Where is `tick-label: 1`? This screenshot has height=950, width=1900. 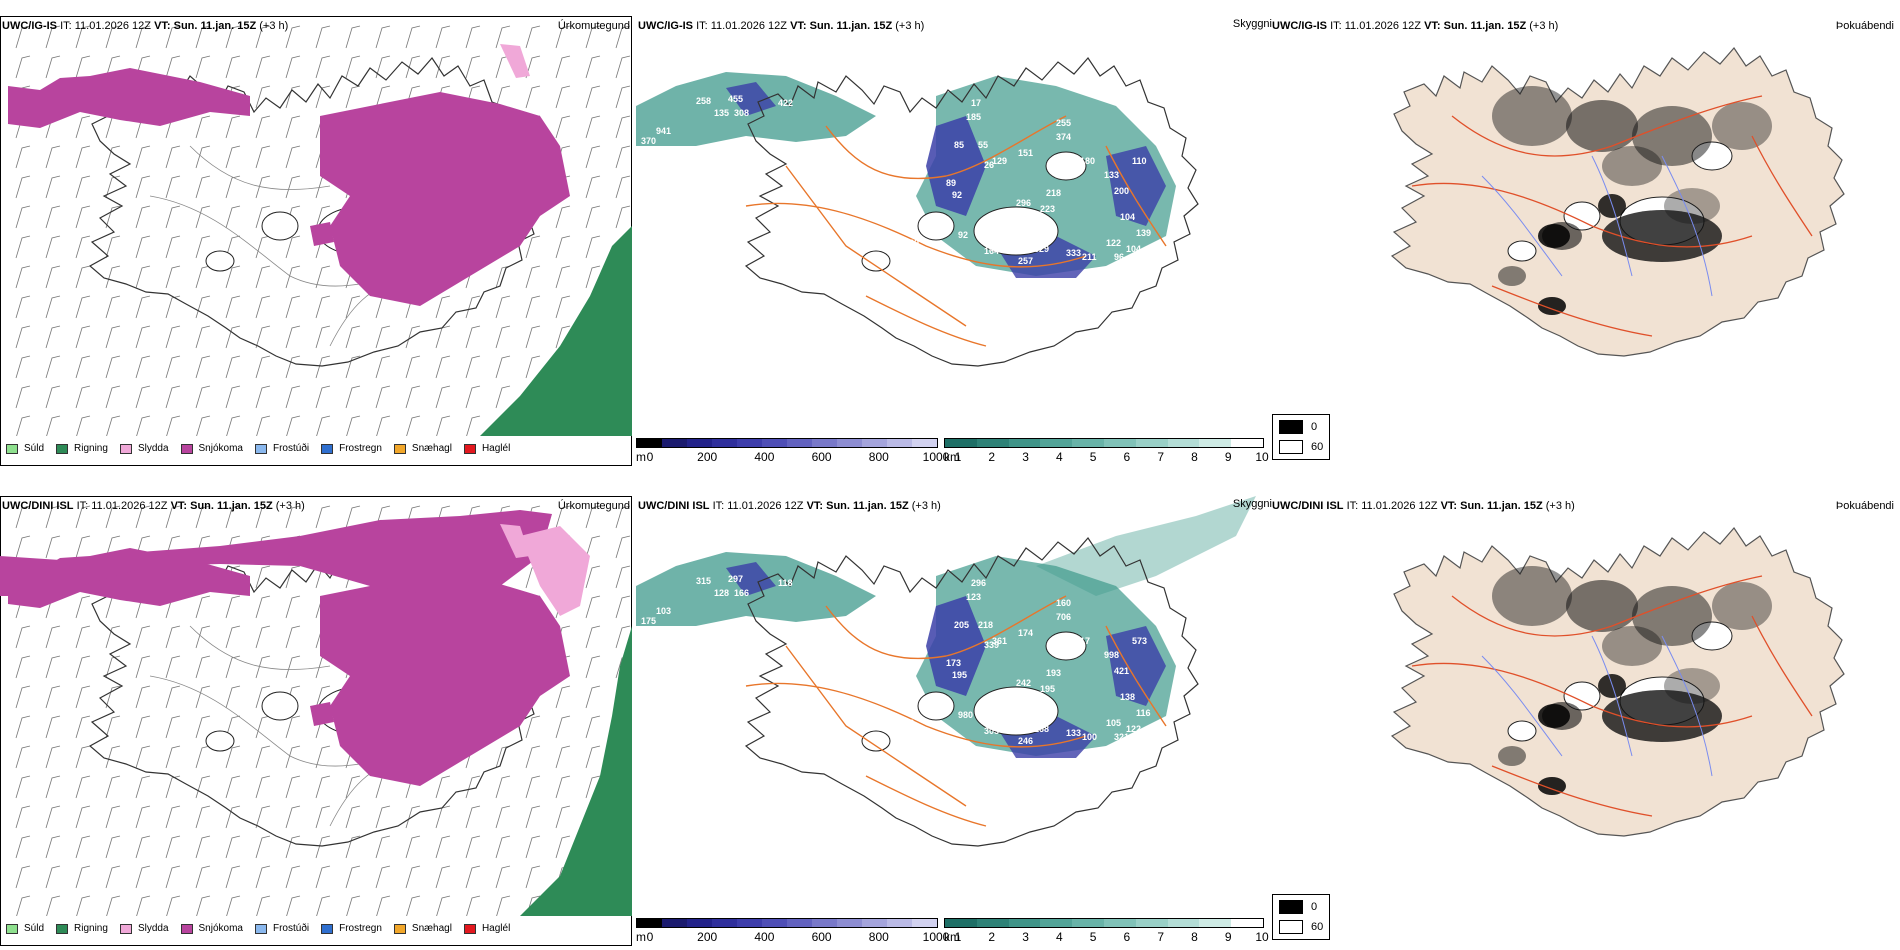
tick-label: 1 is located at coordinates (958, 937).